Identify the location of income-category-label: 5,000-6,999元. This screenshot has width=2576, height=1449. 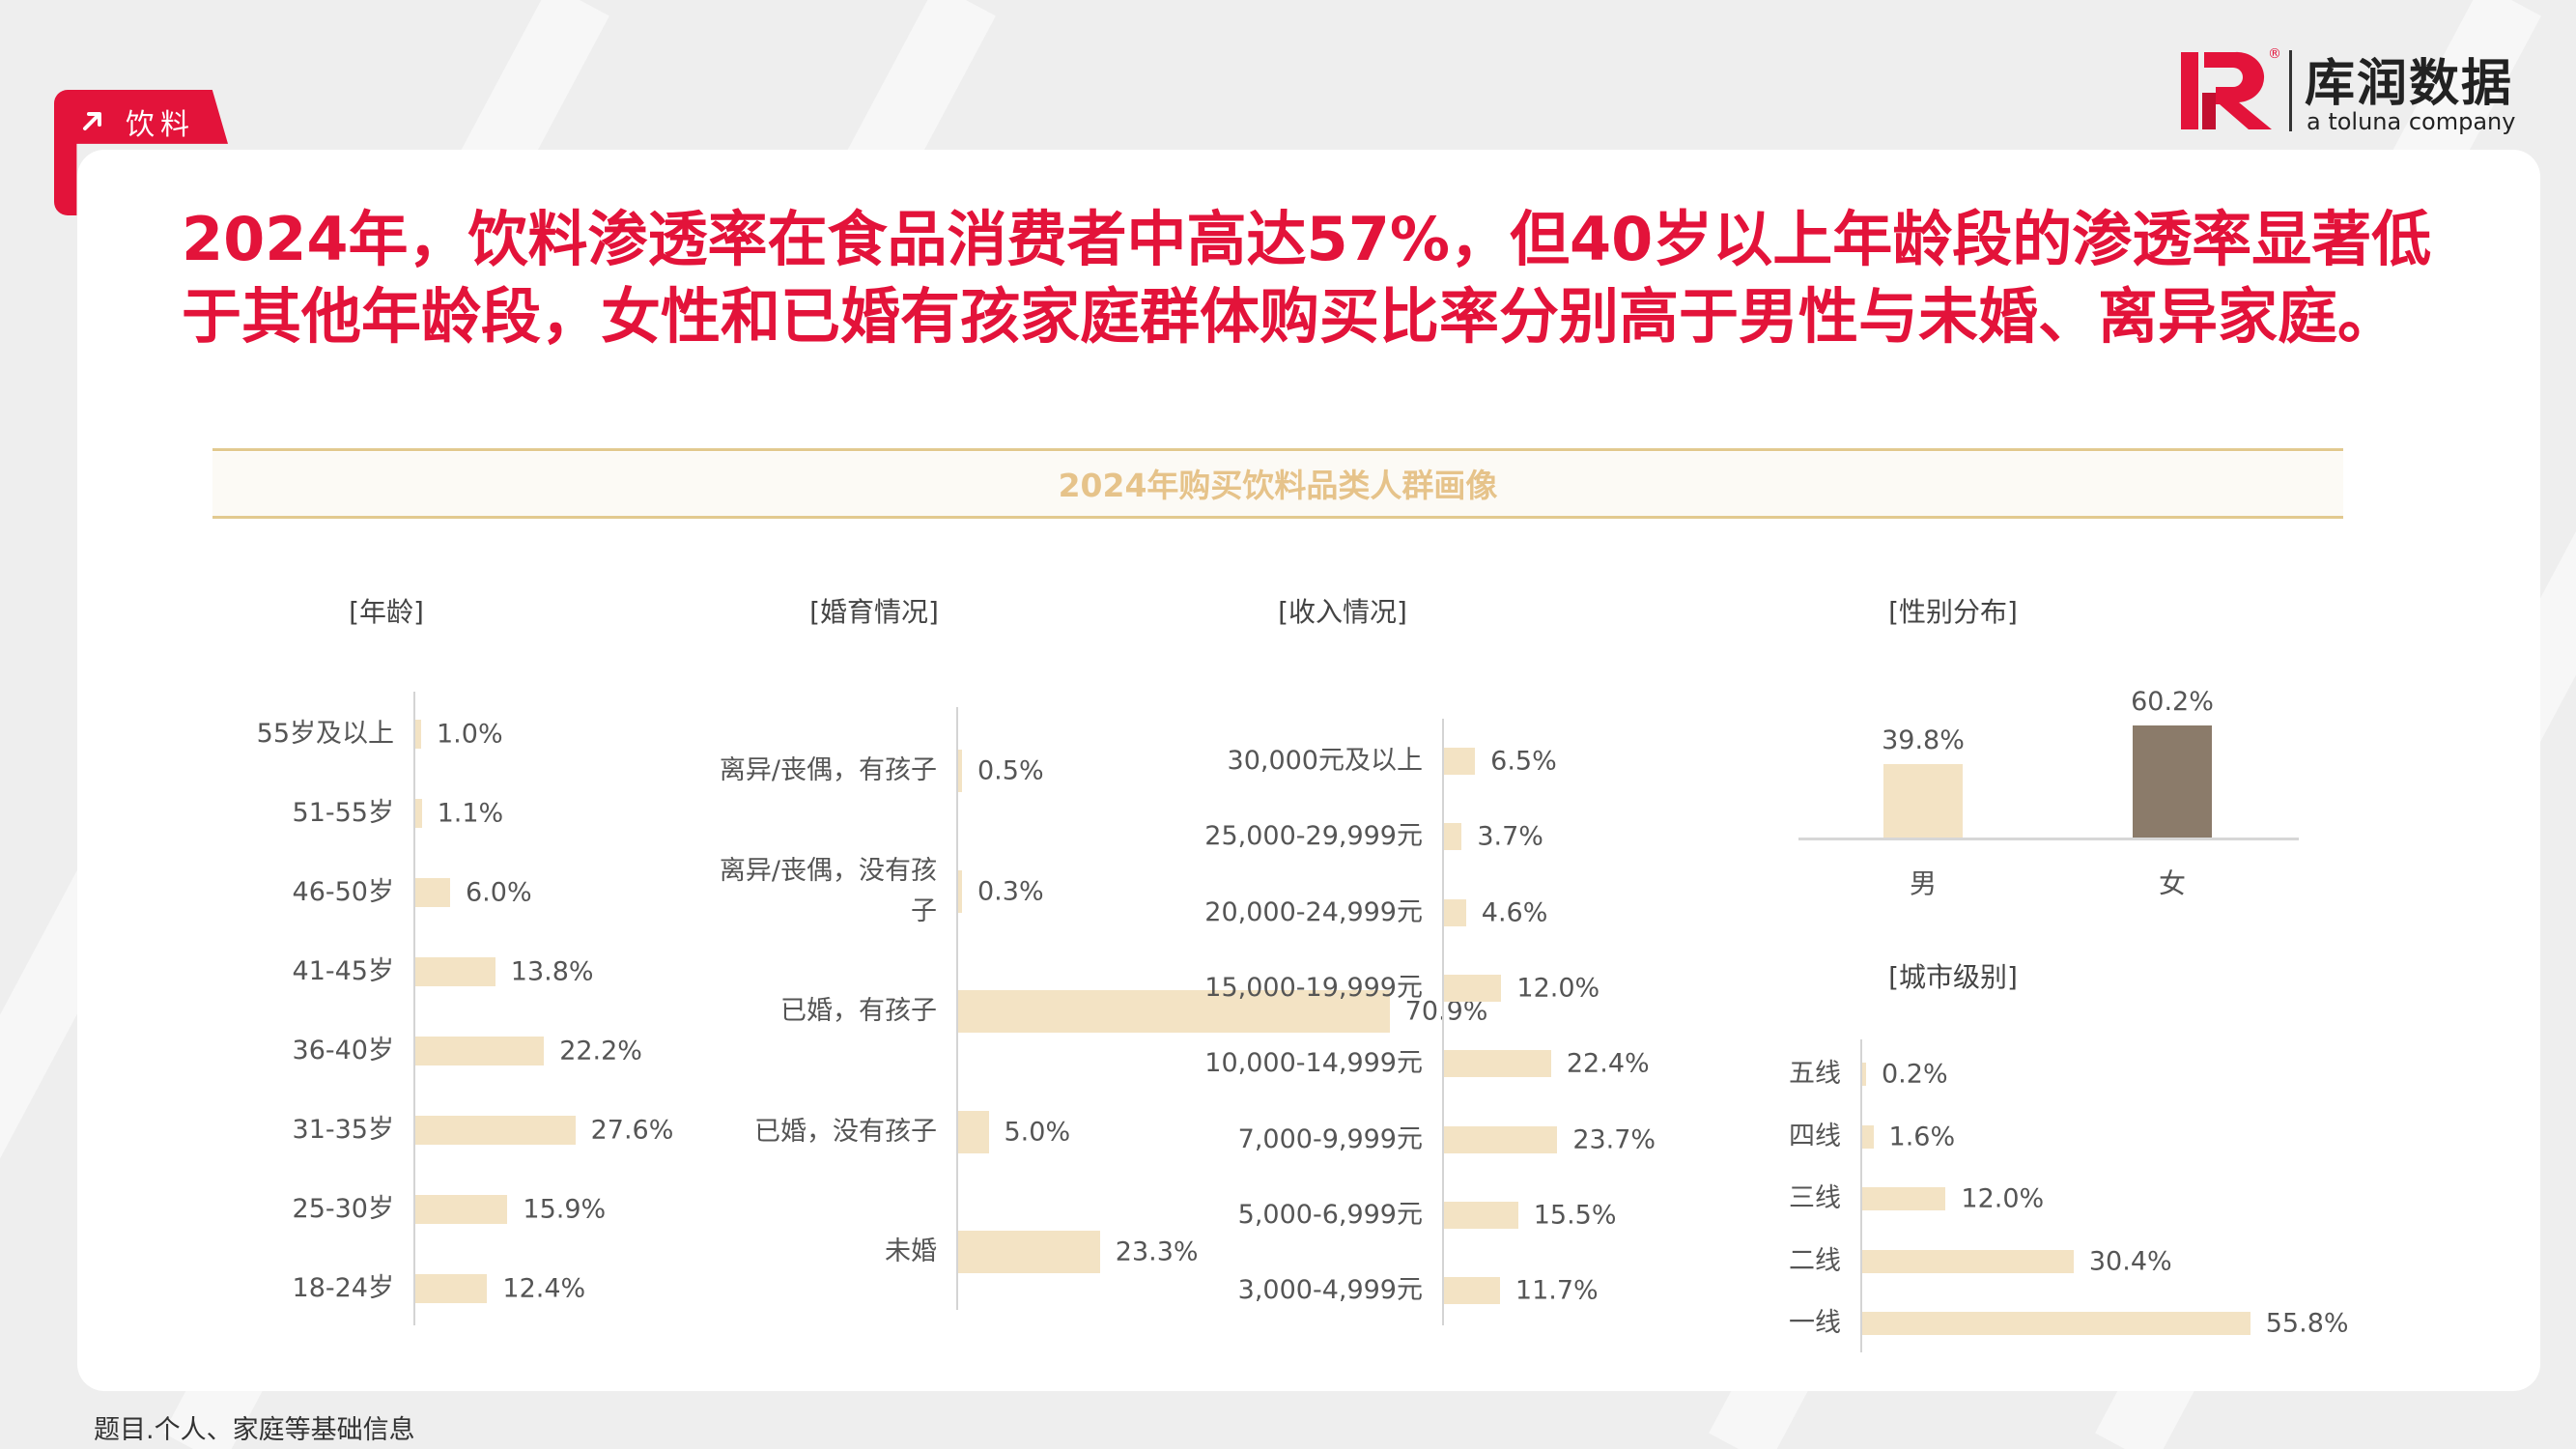
(1330, 1214).